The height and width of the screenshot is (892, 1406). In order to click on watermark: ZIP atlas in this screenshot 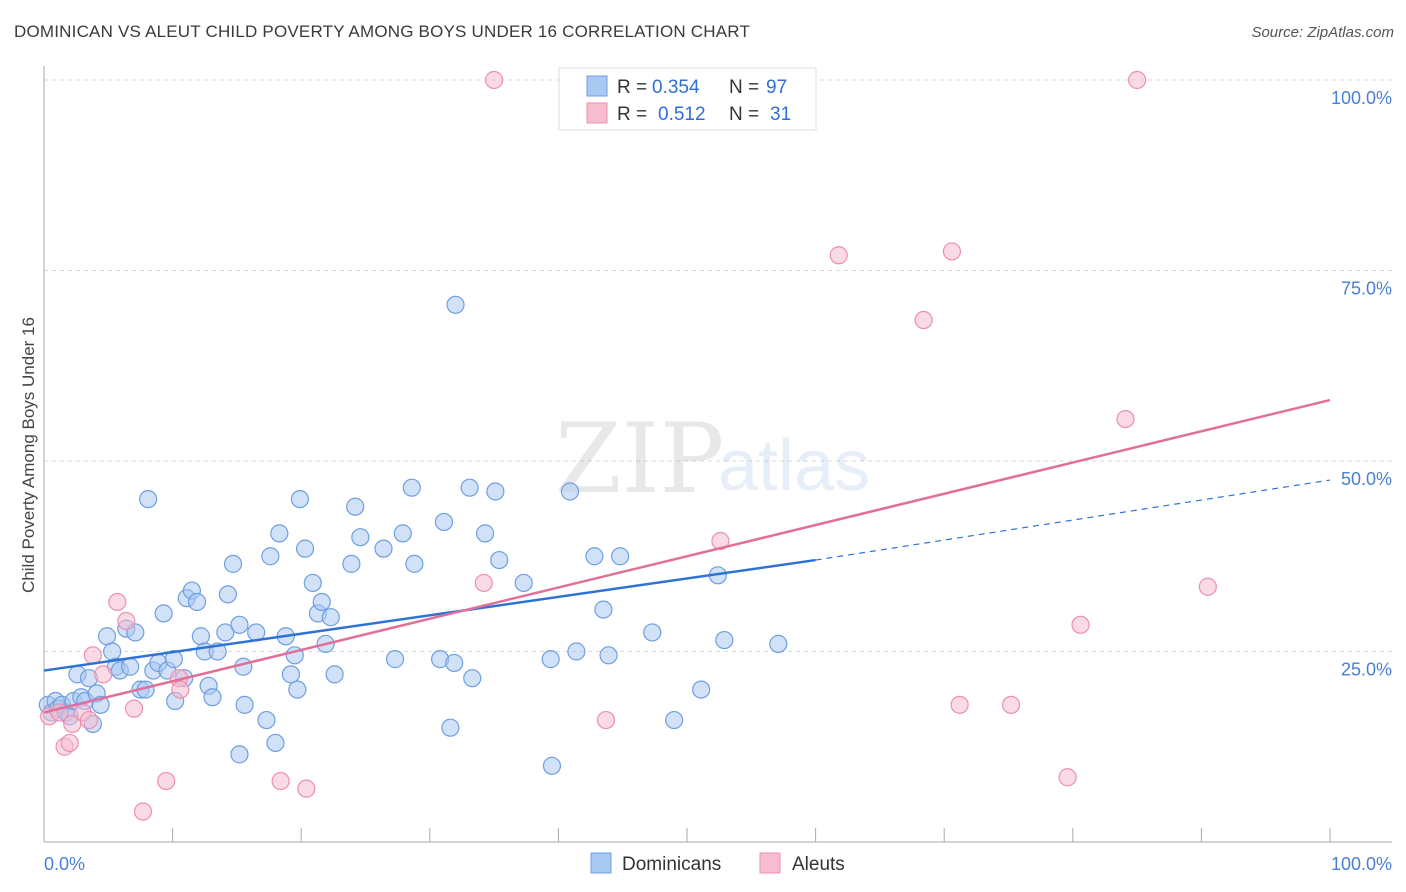, I will do `click(712, 459)`.